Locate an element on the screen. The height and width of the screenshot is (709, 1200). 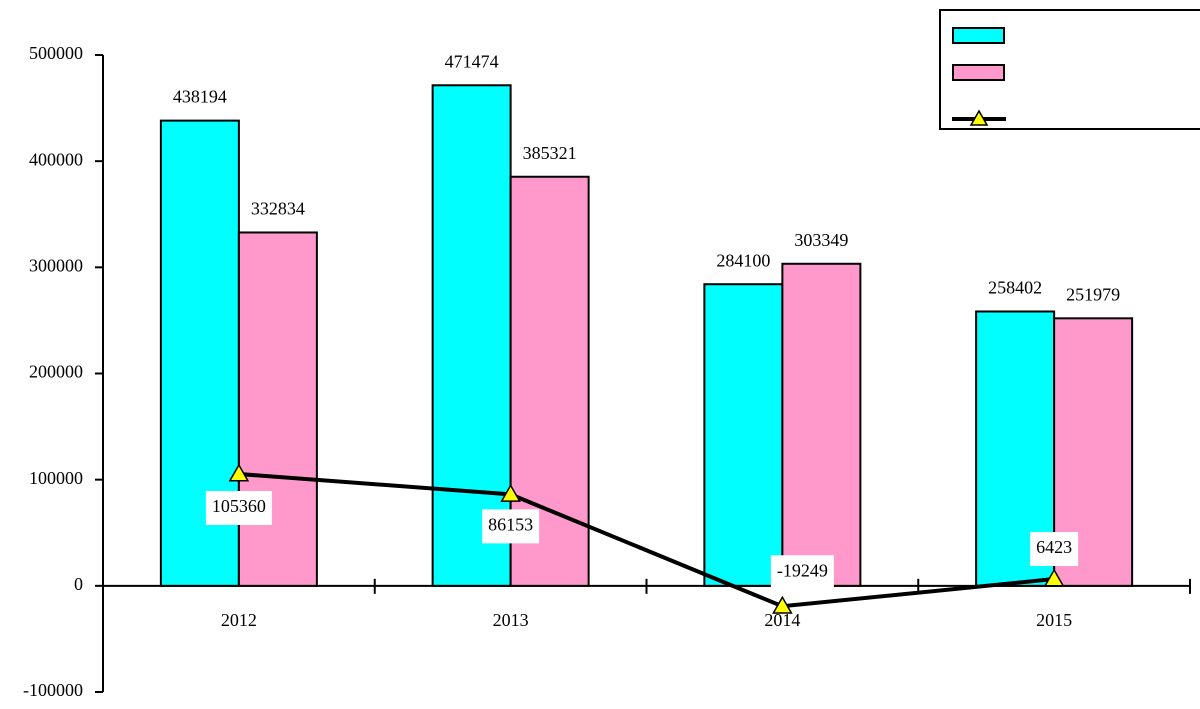
y-tick-label: -100000 is located at coordinates (53, 690).